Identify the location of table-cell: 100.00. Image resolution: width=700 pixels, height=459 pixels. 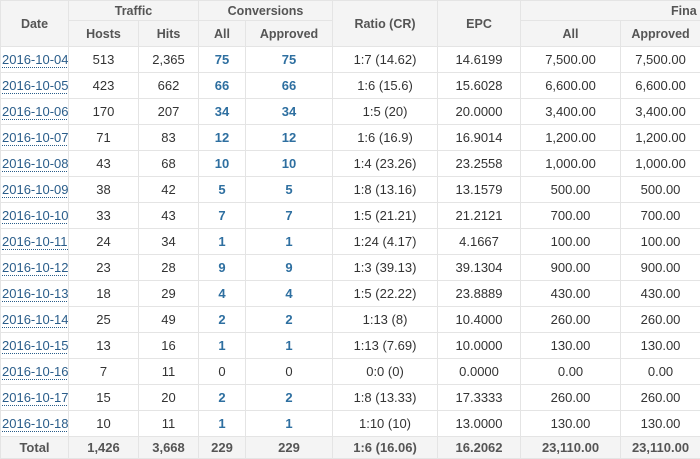
(571, 242).